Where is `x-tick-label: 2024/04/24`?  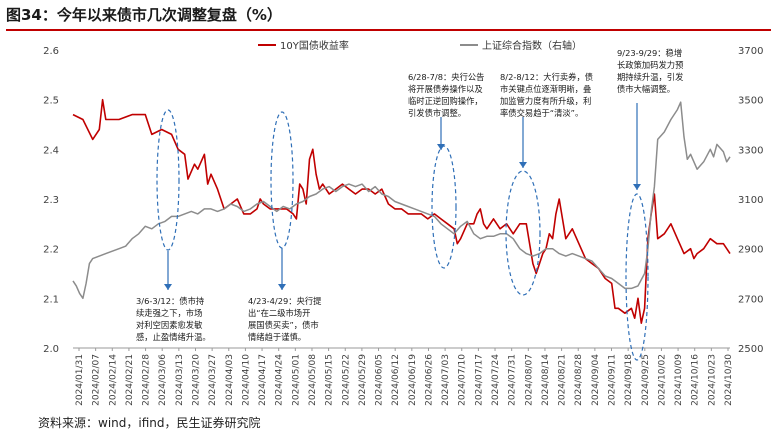 x-tick-label: 2024/04/24 is located at coordinates (280, 380).